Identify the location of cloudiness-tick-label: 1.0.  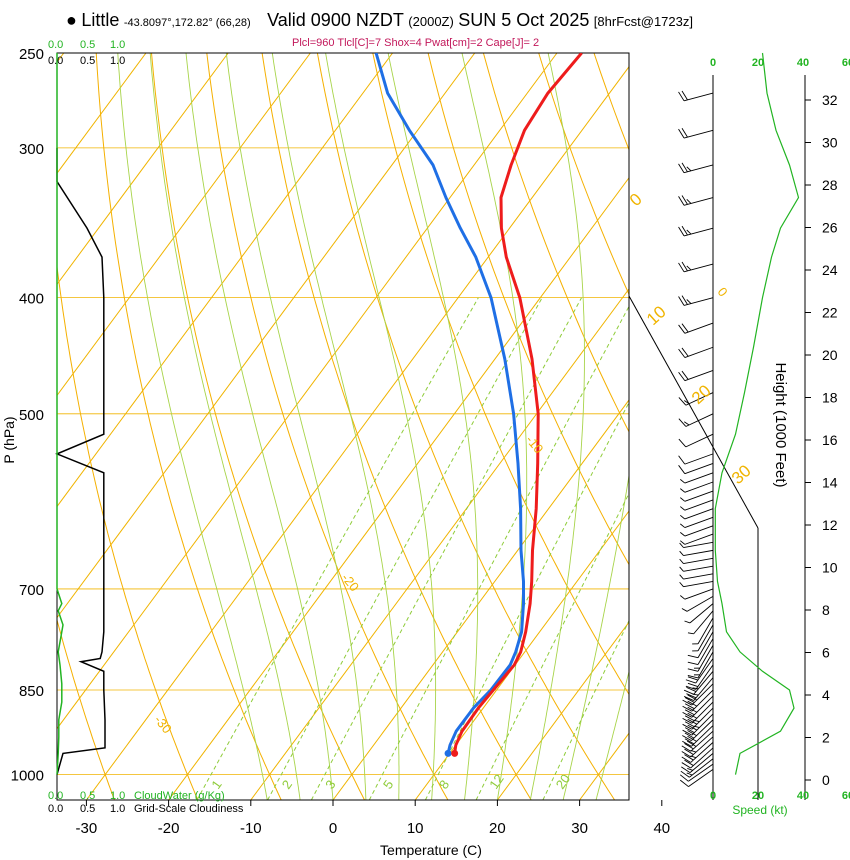
(117, 61).